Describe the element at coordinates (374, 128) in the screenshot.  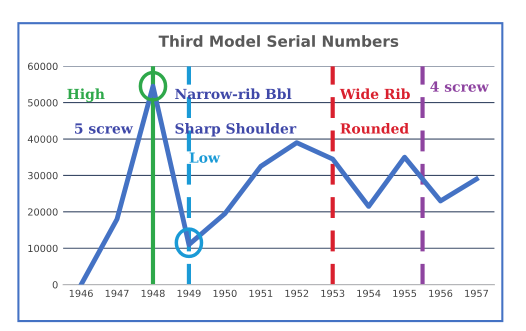
I see `annotation: Rounded` at that location.